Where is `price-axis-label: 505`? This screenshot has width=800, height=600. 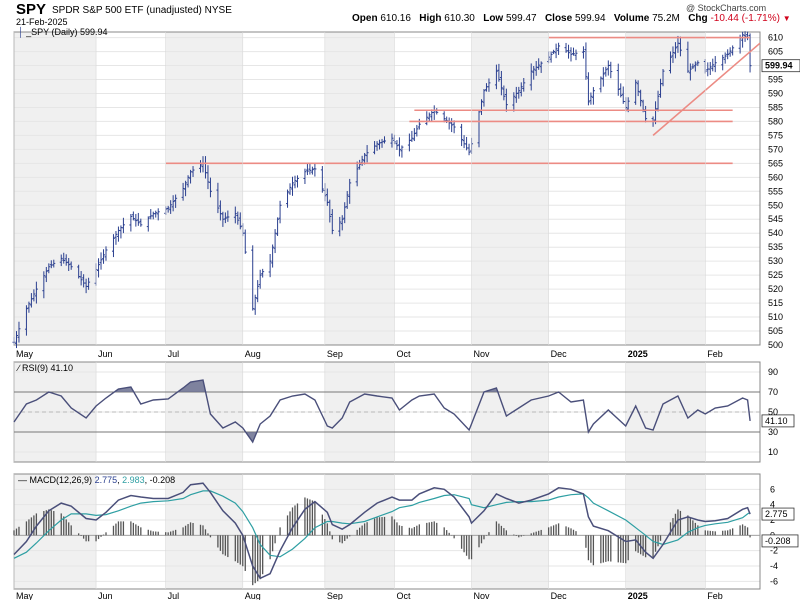 price-axis-label: 505 is located at coordinates (775, 331).